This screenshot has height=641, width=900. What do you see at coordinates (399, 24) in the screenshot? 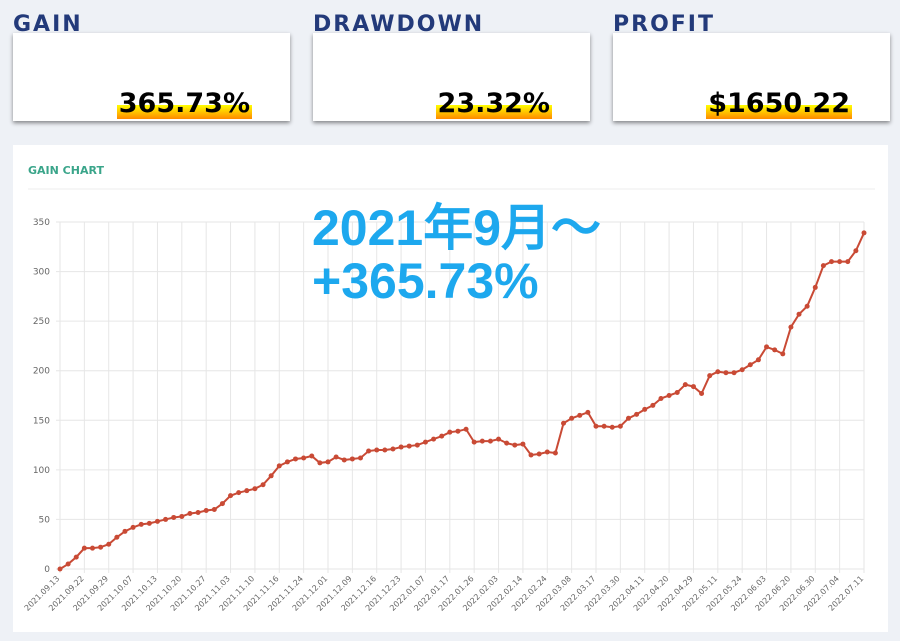
I see `card-title: DRAWDOWN` at bounding box center [399, 24].